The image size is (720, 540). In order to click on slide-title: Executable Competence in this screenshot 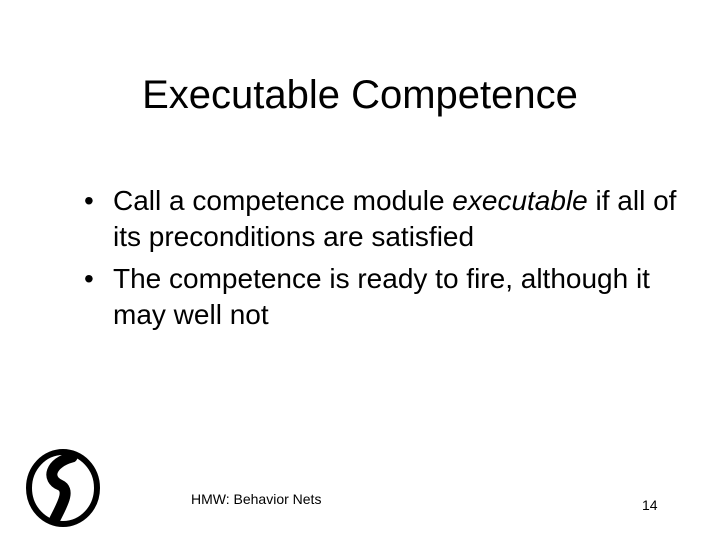, I will do `click(360, 95)`.